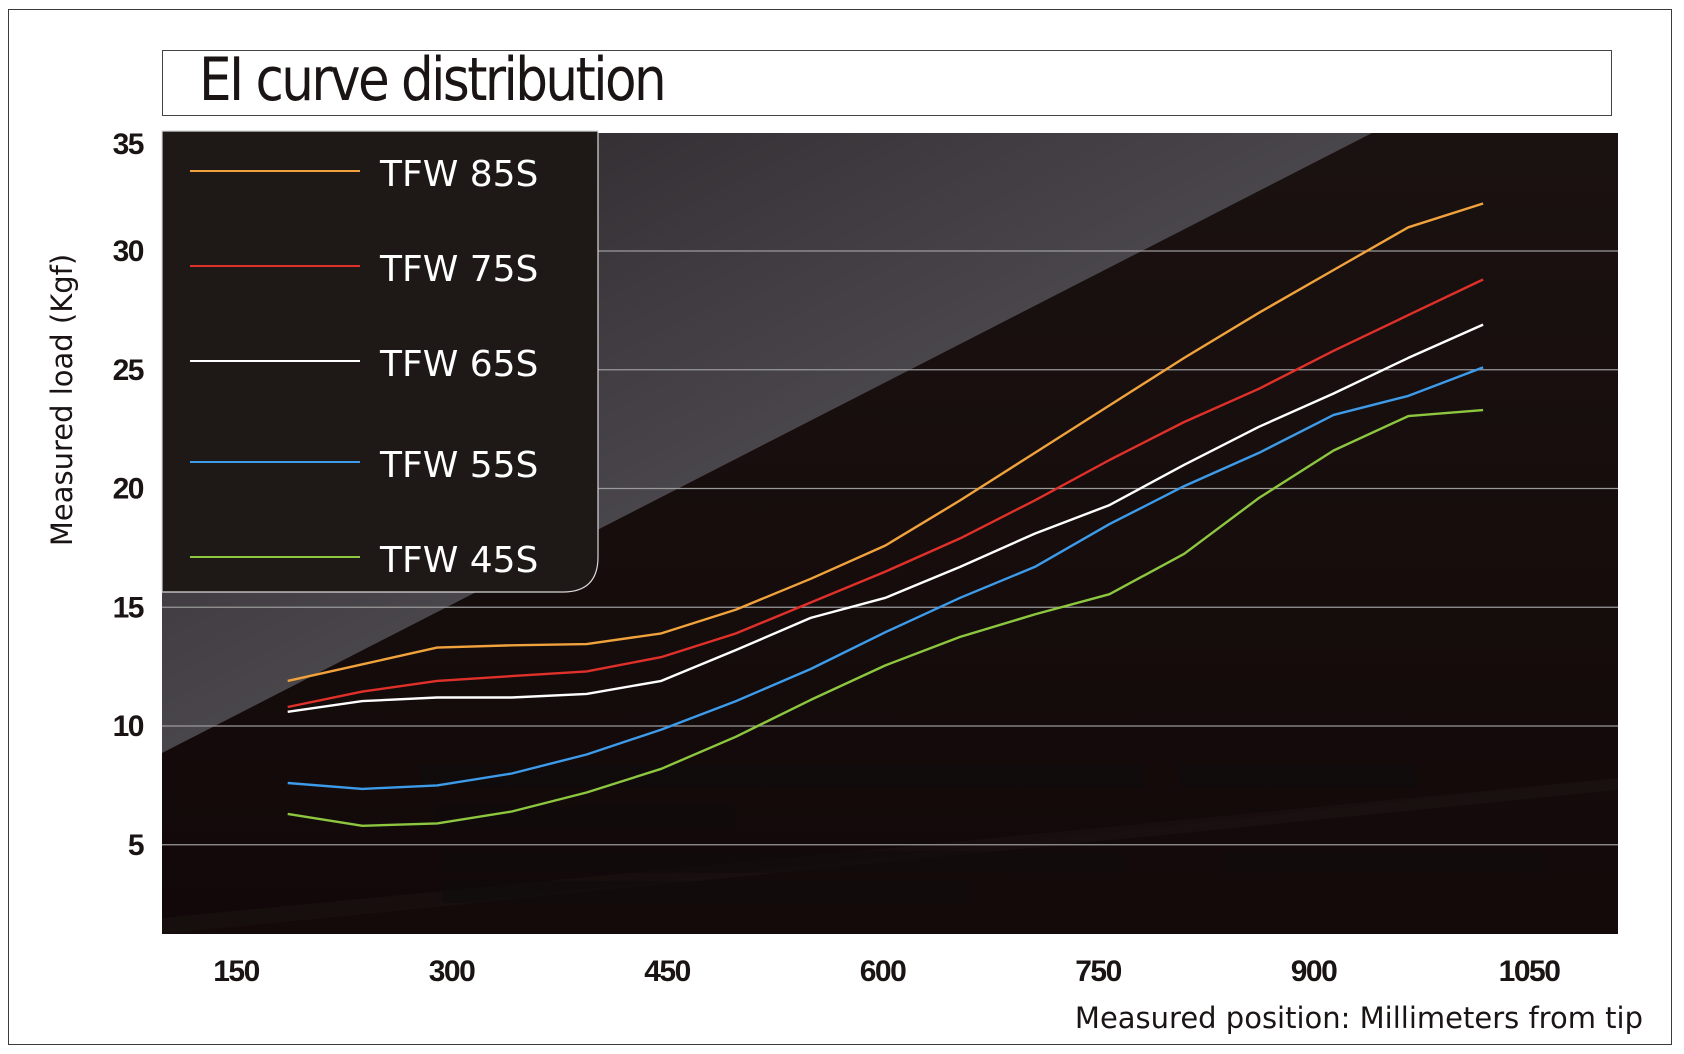 Image resolution: width=1684 pixels, height=1054 pixels. What do you see at coordinates (128, 607) in the screenshot?
I see `y-tick-label: 15` at bounding box center [128, 607].